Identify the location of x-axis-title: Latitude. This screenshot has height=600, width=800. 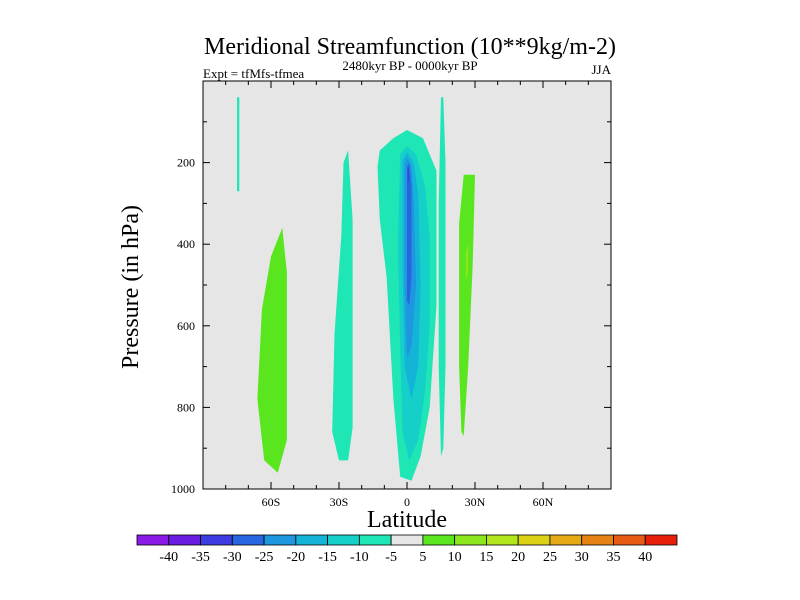
(407, 520).